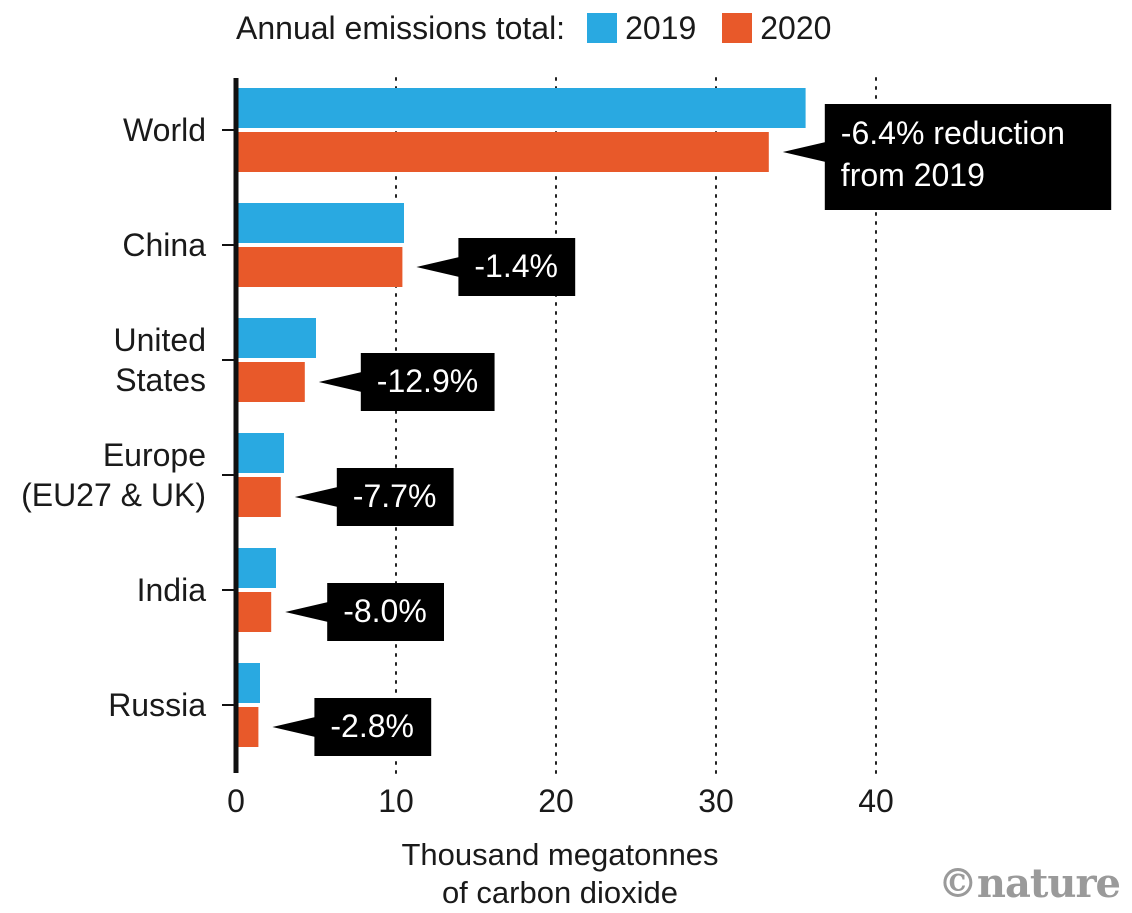 This screenshot has width=1132, height=913. I want to click on legend-item-2019: 2019, so click(641, 28).